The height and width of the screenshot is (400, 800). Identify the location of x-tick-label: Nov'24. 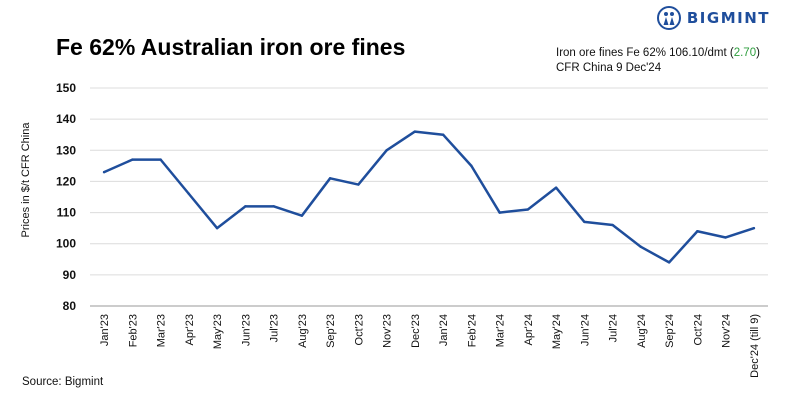
(727, 331).